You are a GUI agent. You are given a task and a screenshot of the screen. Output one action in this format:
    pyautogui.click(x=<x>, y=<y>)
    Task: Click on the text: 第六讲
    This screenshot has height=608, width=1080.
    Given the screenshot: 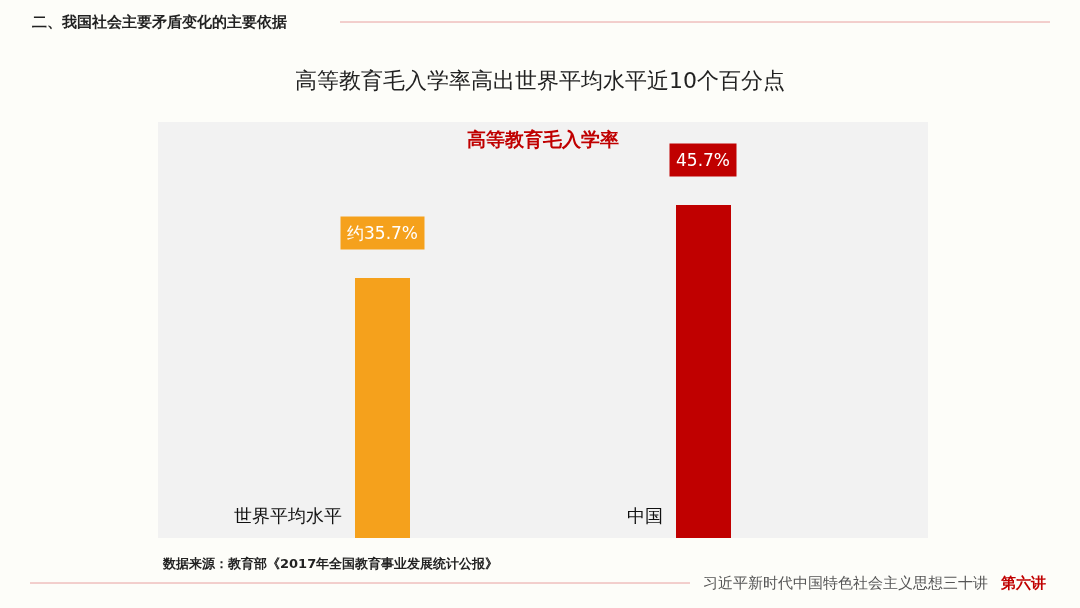 What is the action you would take?
    pyautogui.click(x=1023, y=583)
    